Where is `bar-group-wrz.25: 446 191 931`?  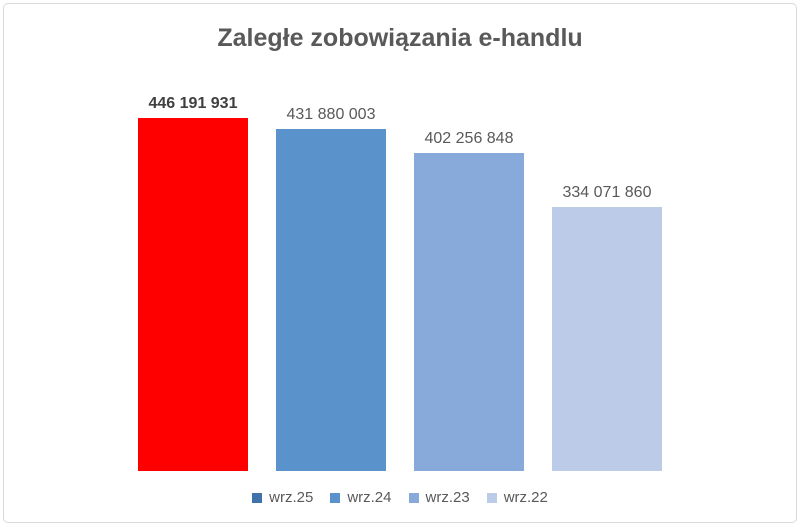
bar-group-wrz.25: 446 191 931 is located at coordinates (193, 283).